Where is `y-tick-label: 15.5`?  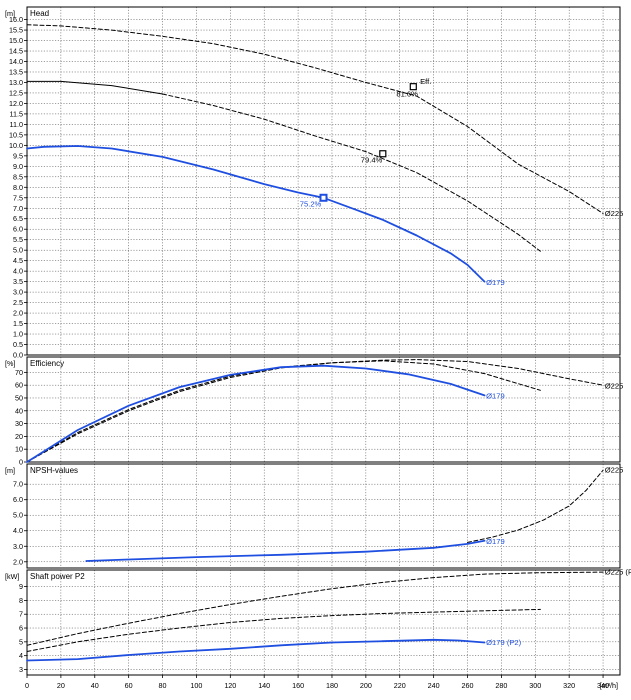
y-tick-label: 15.5 is located at coordinates (16, 30).